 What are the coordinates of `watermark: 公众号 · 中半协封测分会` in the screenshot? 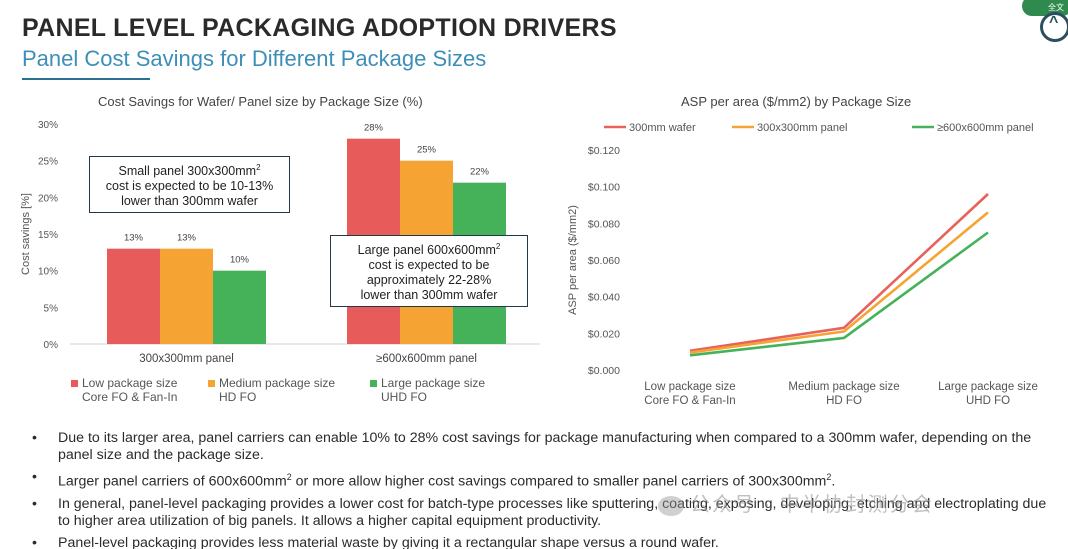 It's located at (796, 502).